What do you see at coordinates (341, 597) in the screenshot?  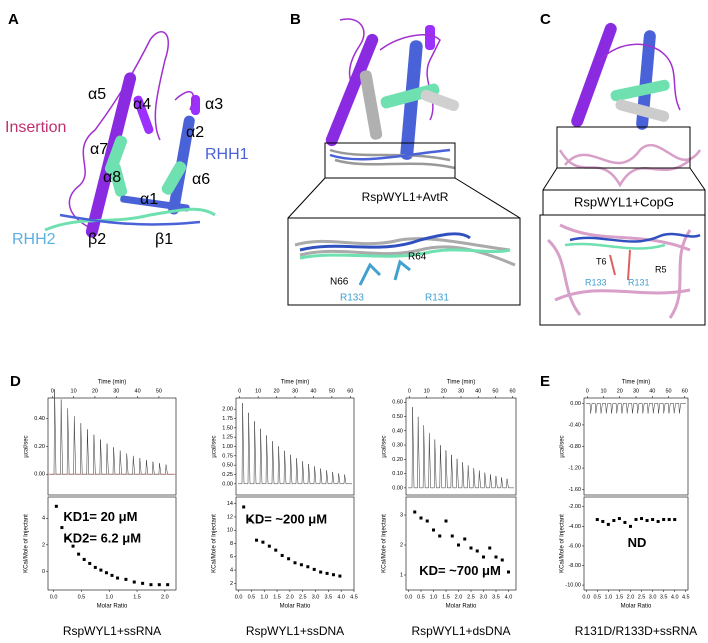 I see `tick-label: 4.0` at bounding box center [341, 597].